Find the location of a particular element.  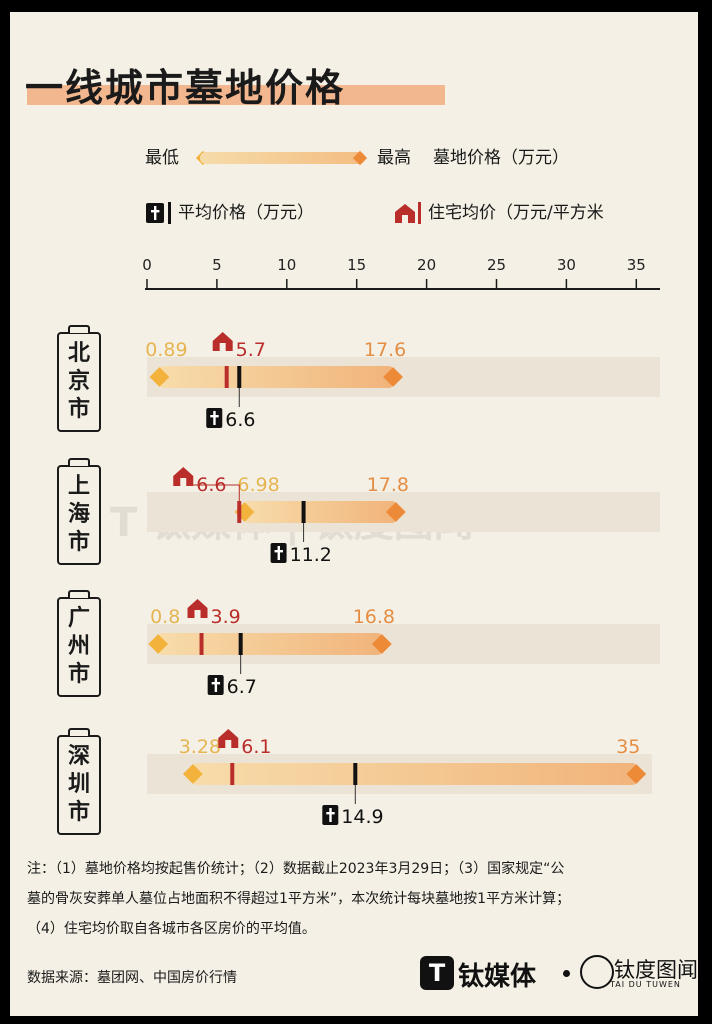

brand2-subtitle: TAI DU TUWEN is located at coordinates (645, 984).